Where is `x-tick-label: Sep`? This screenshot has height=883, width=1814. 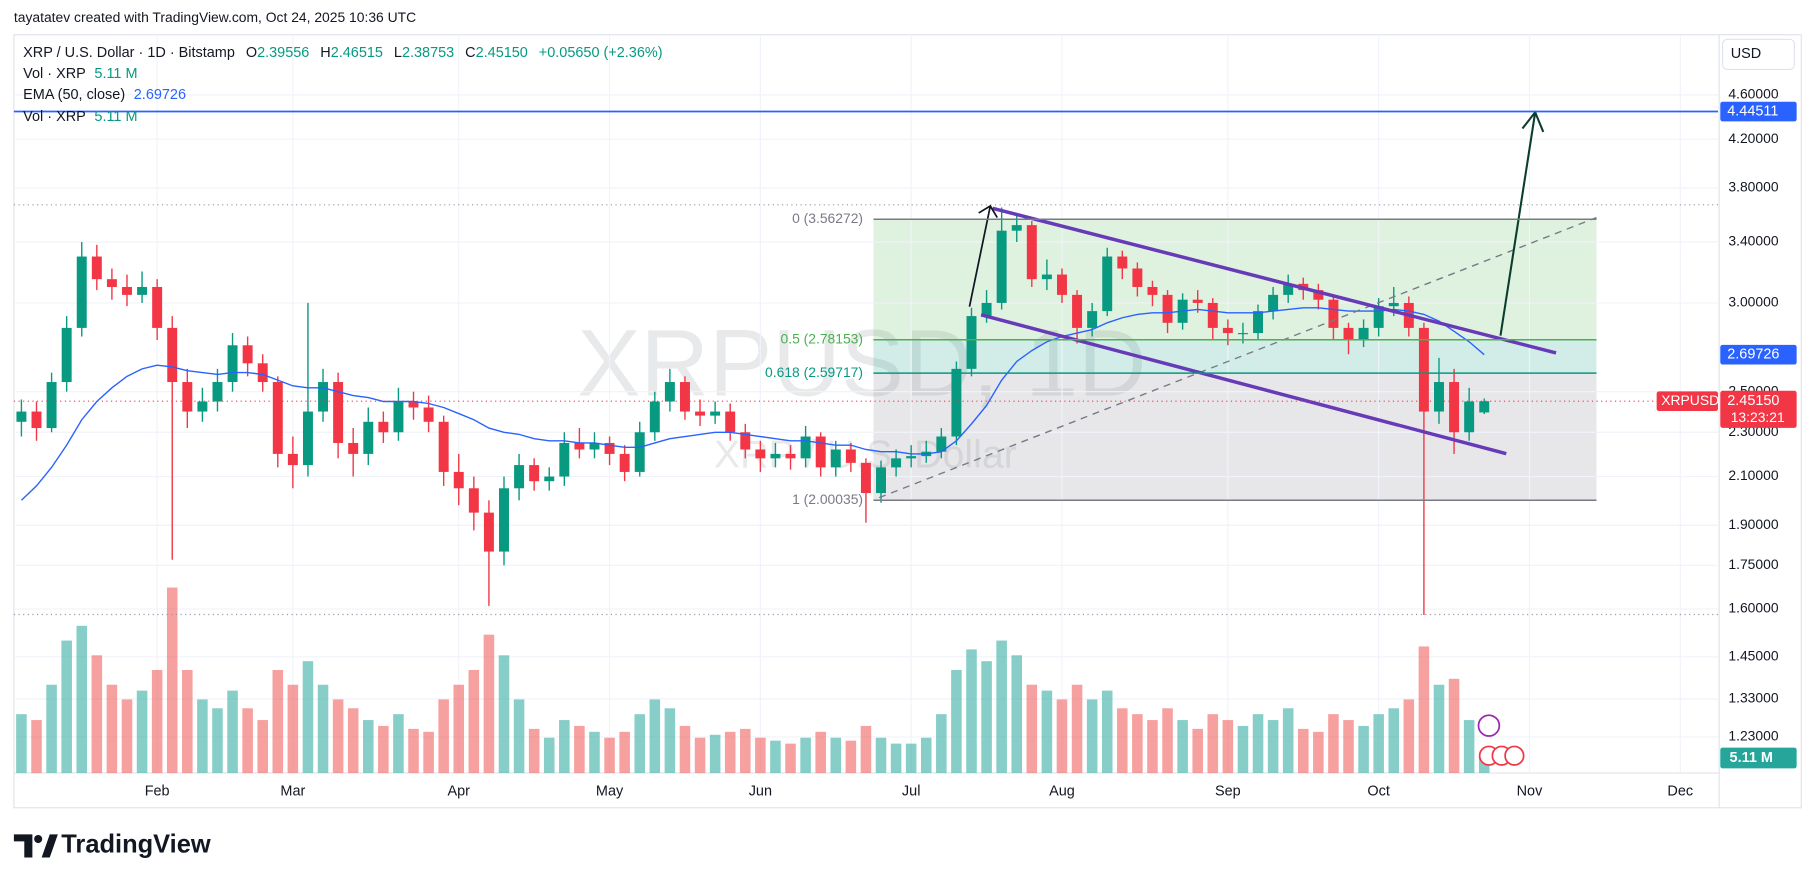
x-tick-label: Sep is located at coordinates (1228, 791).